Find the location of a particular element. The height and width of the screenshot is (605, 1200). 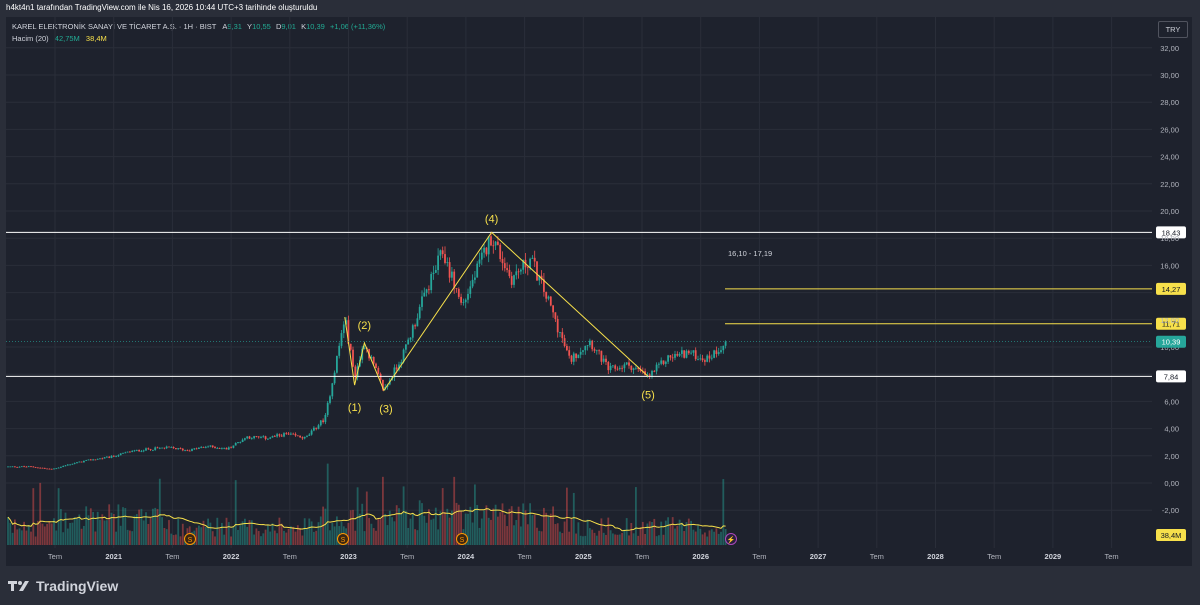

close-value: 10,39 is located at coordinates (315, 26).